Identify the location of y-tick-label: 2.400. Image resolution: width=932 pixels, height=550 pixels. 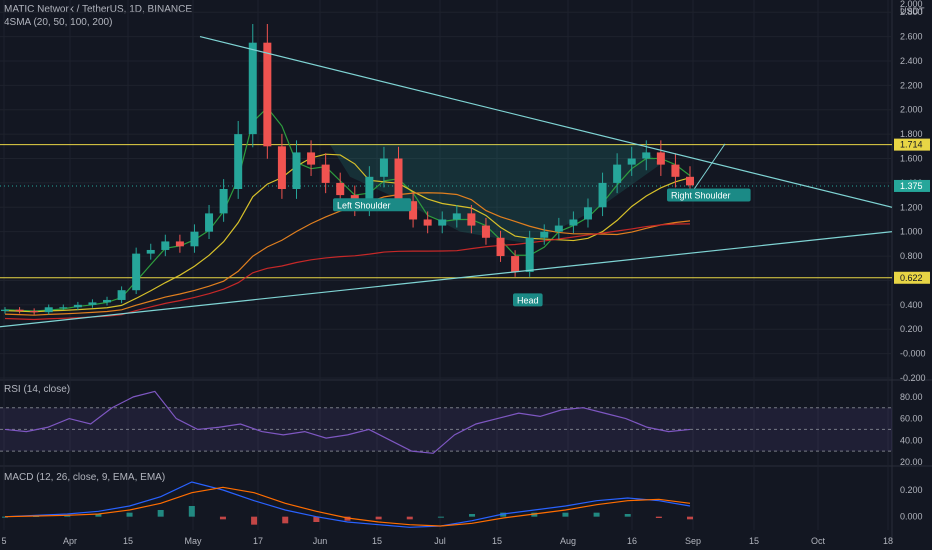
(911, 61).